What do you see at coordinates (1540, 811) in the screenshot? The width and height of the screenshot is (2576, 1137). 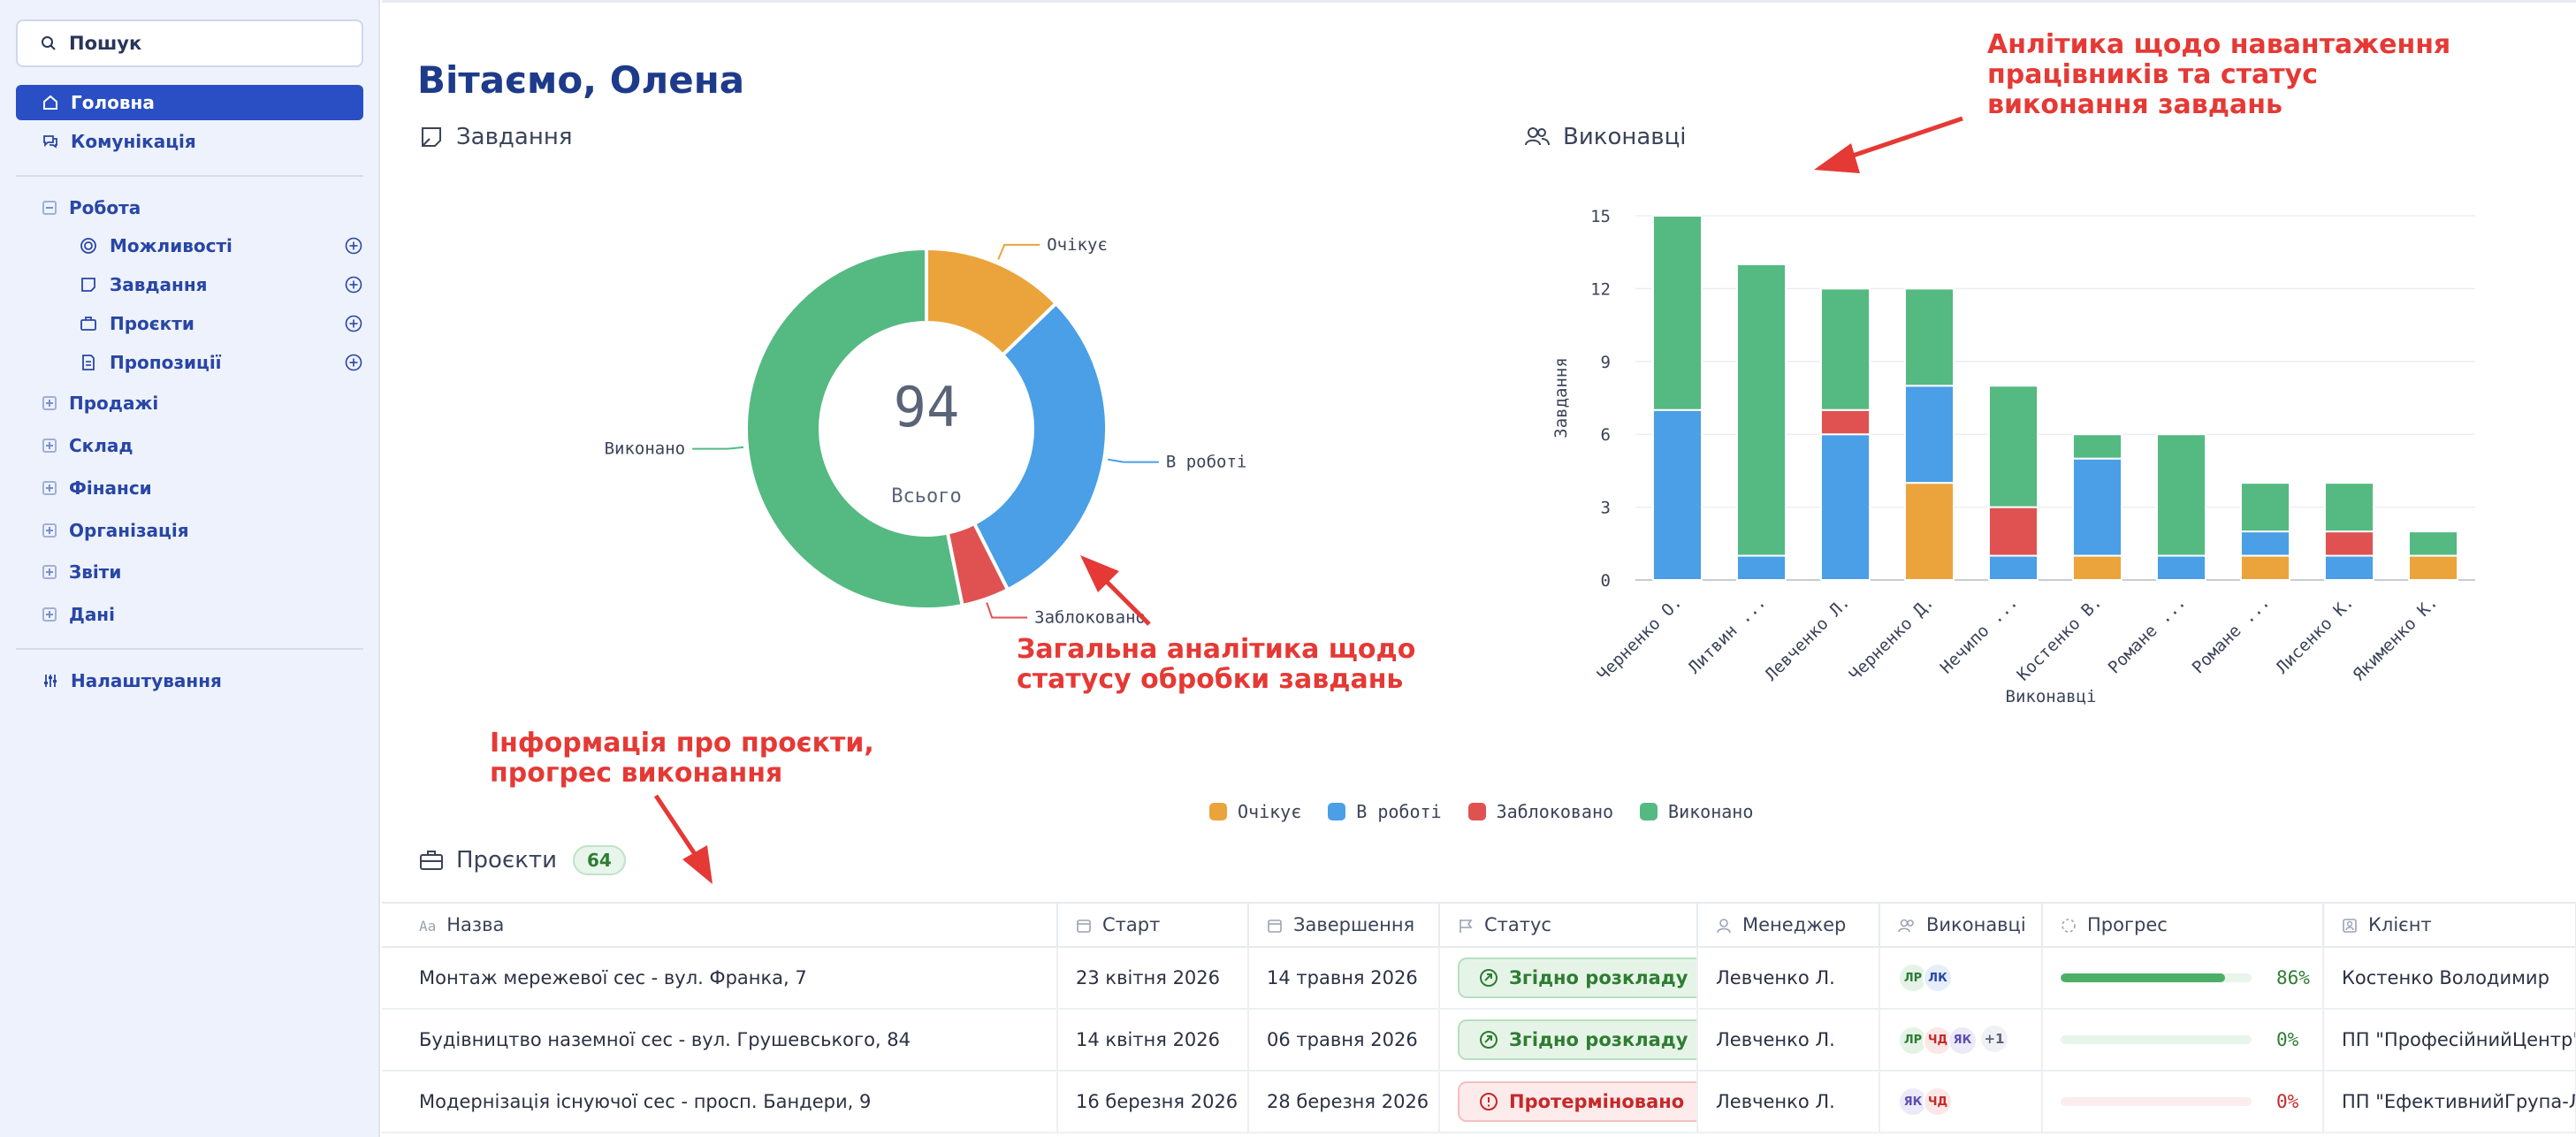 I see `legend-item-blocked: Заблоковано` at bounding box center [1540, 811].